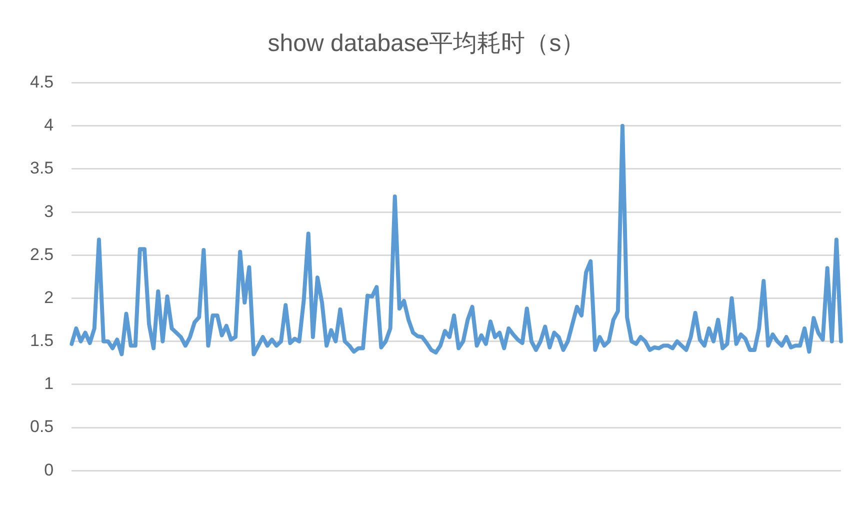  Describe the element at coordinates (42, 426) in the screenshot. I see `y-tick-label: 0.5` at that location.